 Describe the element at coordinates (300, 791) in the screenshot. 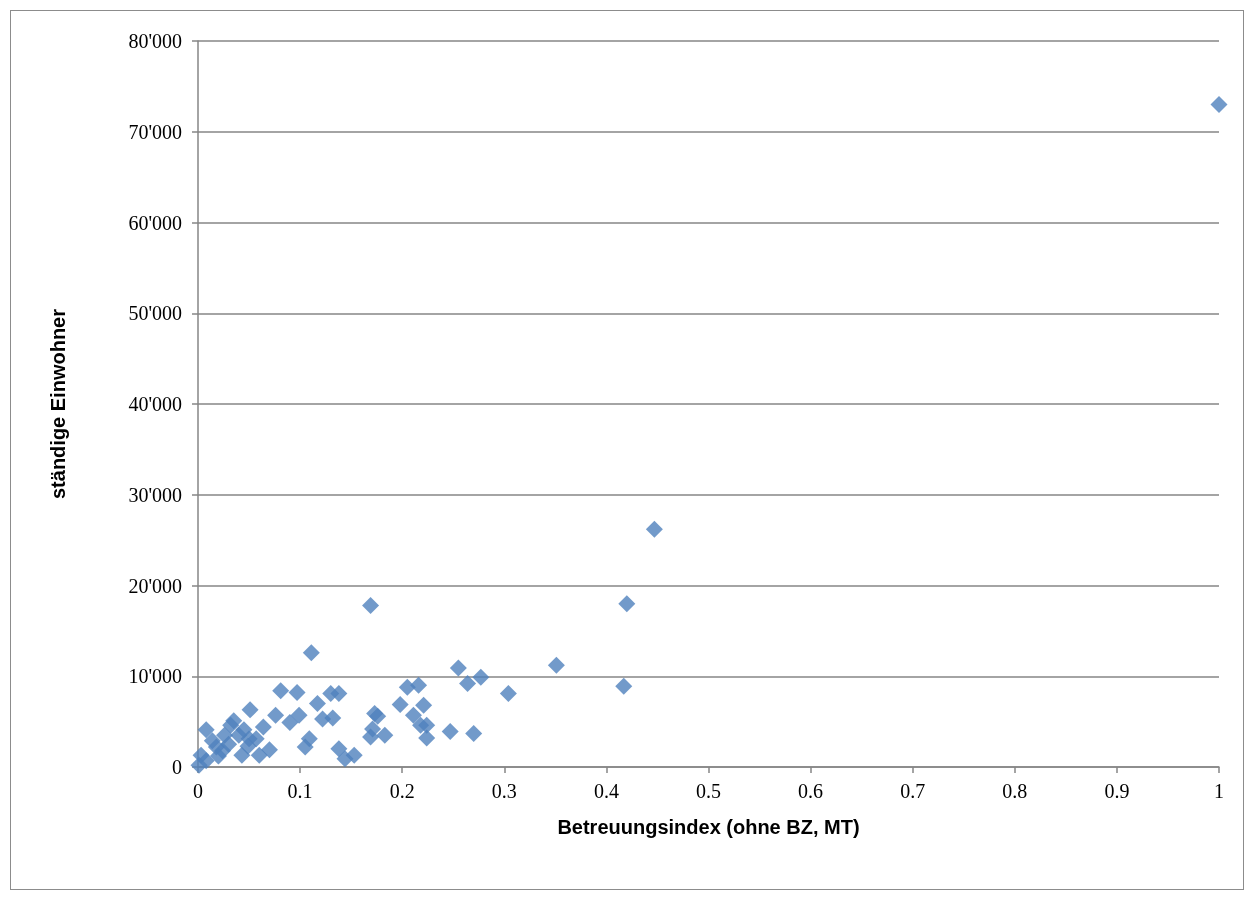

I see `x-tick-label: 0.1` at that location.